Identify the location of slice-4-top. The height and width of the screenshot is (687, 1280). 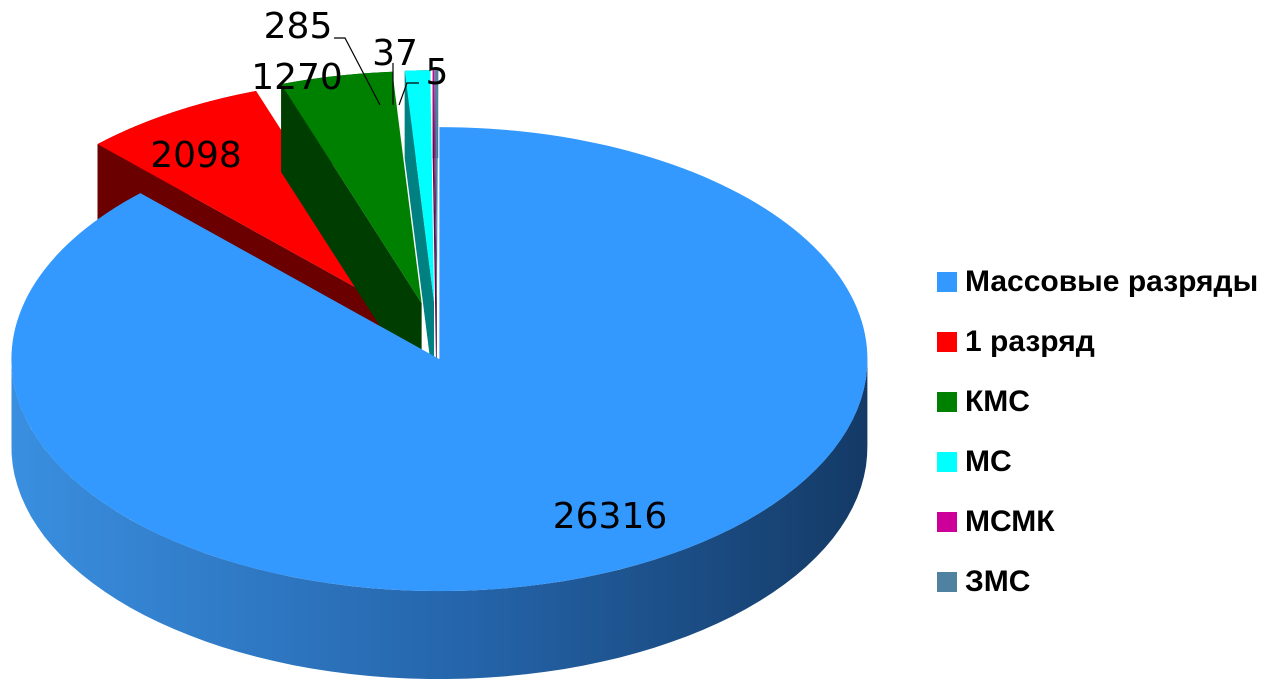
(419, 186).